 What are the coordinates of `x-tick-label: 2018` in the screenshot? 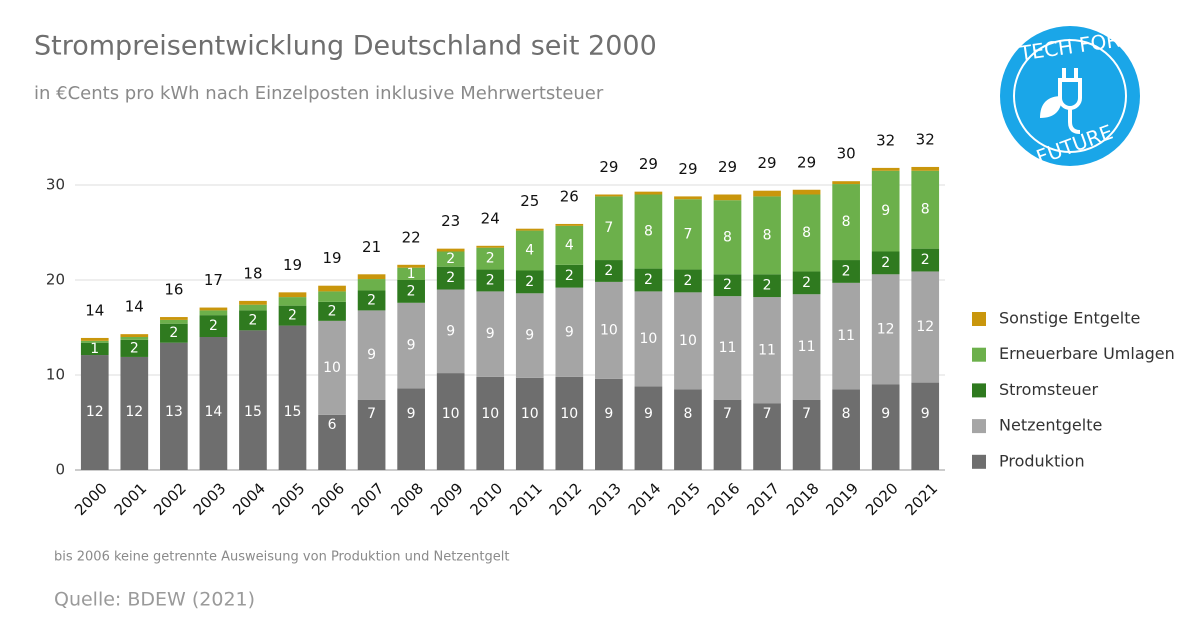 It's located at (803, 499).